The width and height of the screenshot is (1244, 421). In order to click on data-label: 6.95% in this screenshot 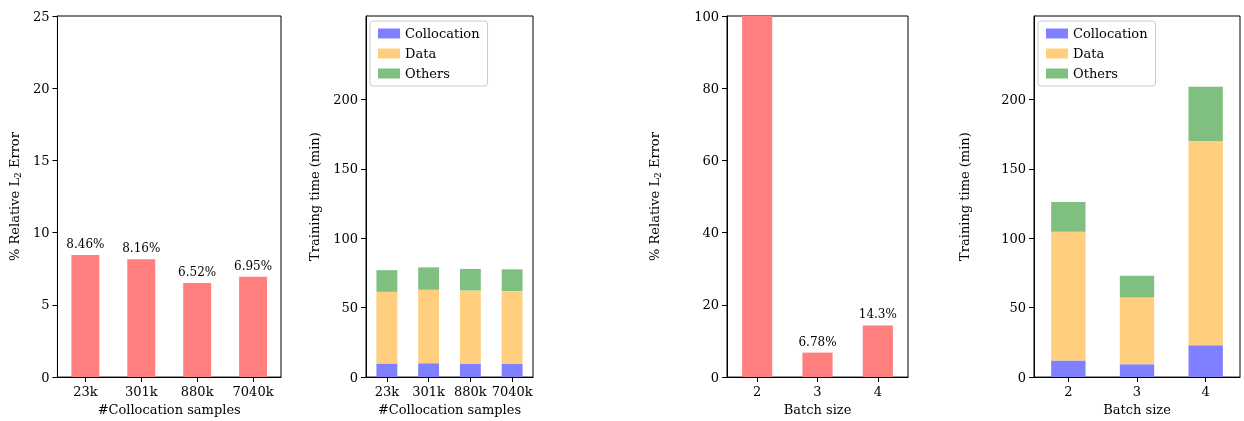, I will do `click(253, 265)`.